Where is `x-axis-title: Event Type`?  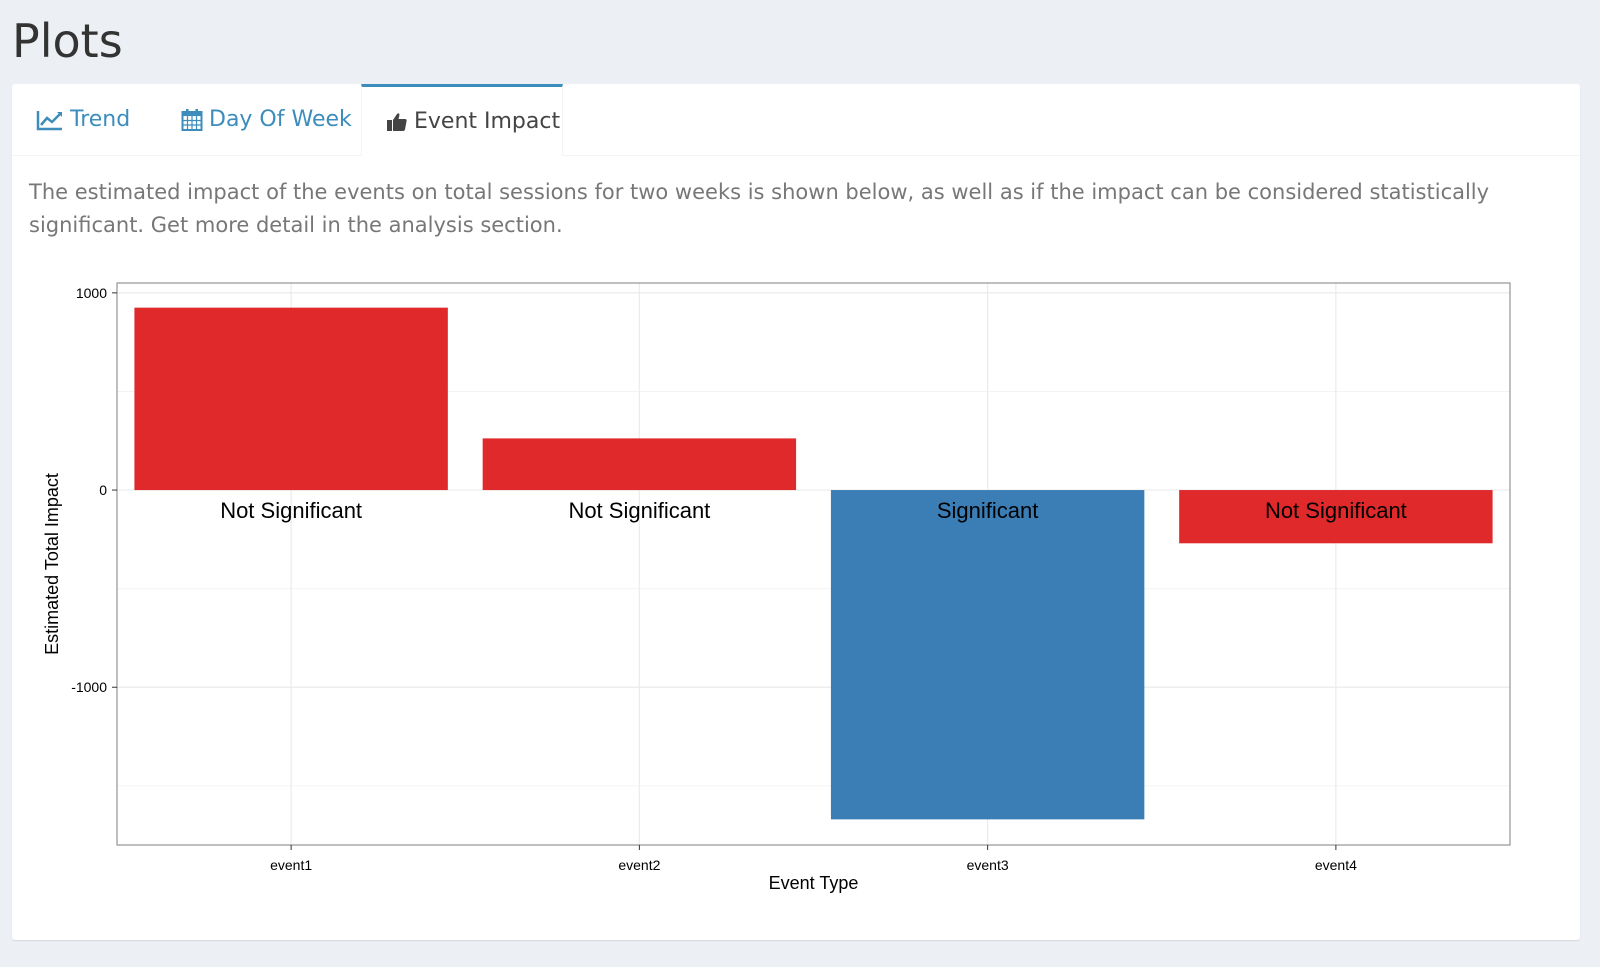 x-axis-title: Event Type is located at coordinates (814, 883).